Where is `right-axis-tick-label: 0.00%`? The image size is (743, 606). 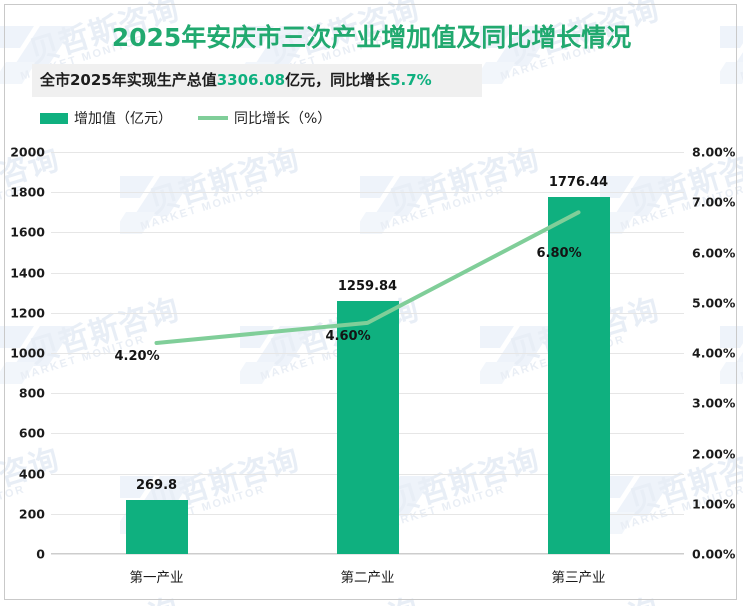 right-axis-tick-label: 0.00% is located at coordinates (714, 554).